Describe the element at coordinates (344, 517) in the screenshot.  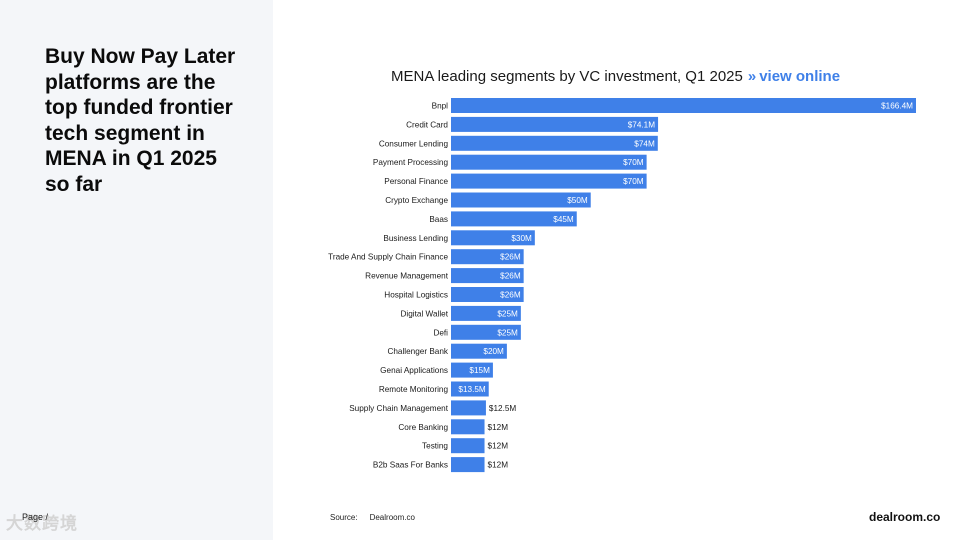
I see `source-label: Source:` at that location.